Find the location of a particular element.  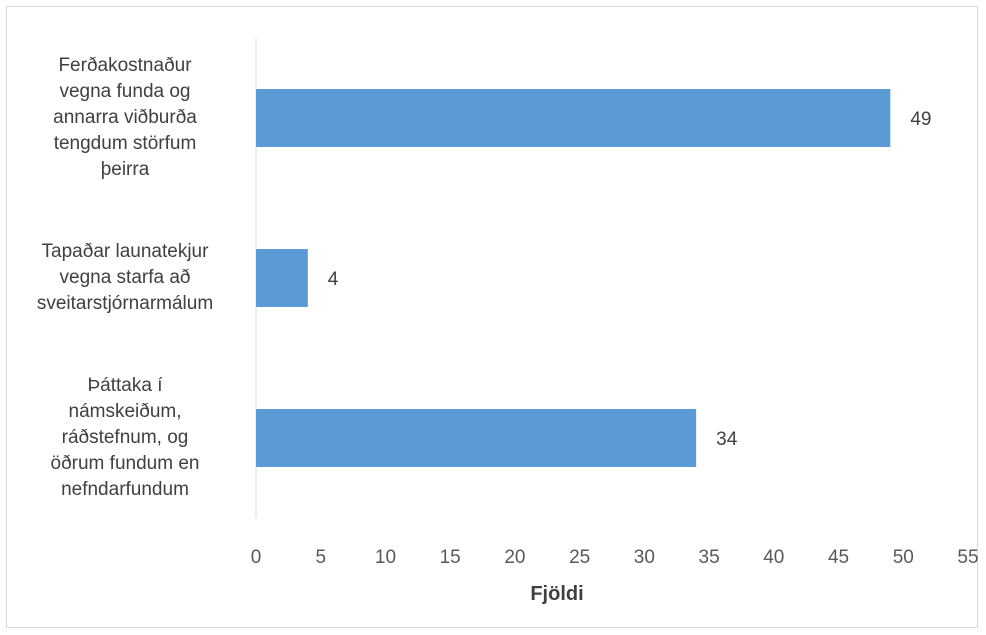

x-tick-label-7: 35 is located at coordinates (709, 557).